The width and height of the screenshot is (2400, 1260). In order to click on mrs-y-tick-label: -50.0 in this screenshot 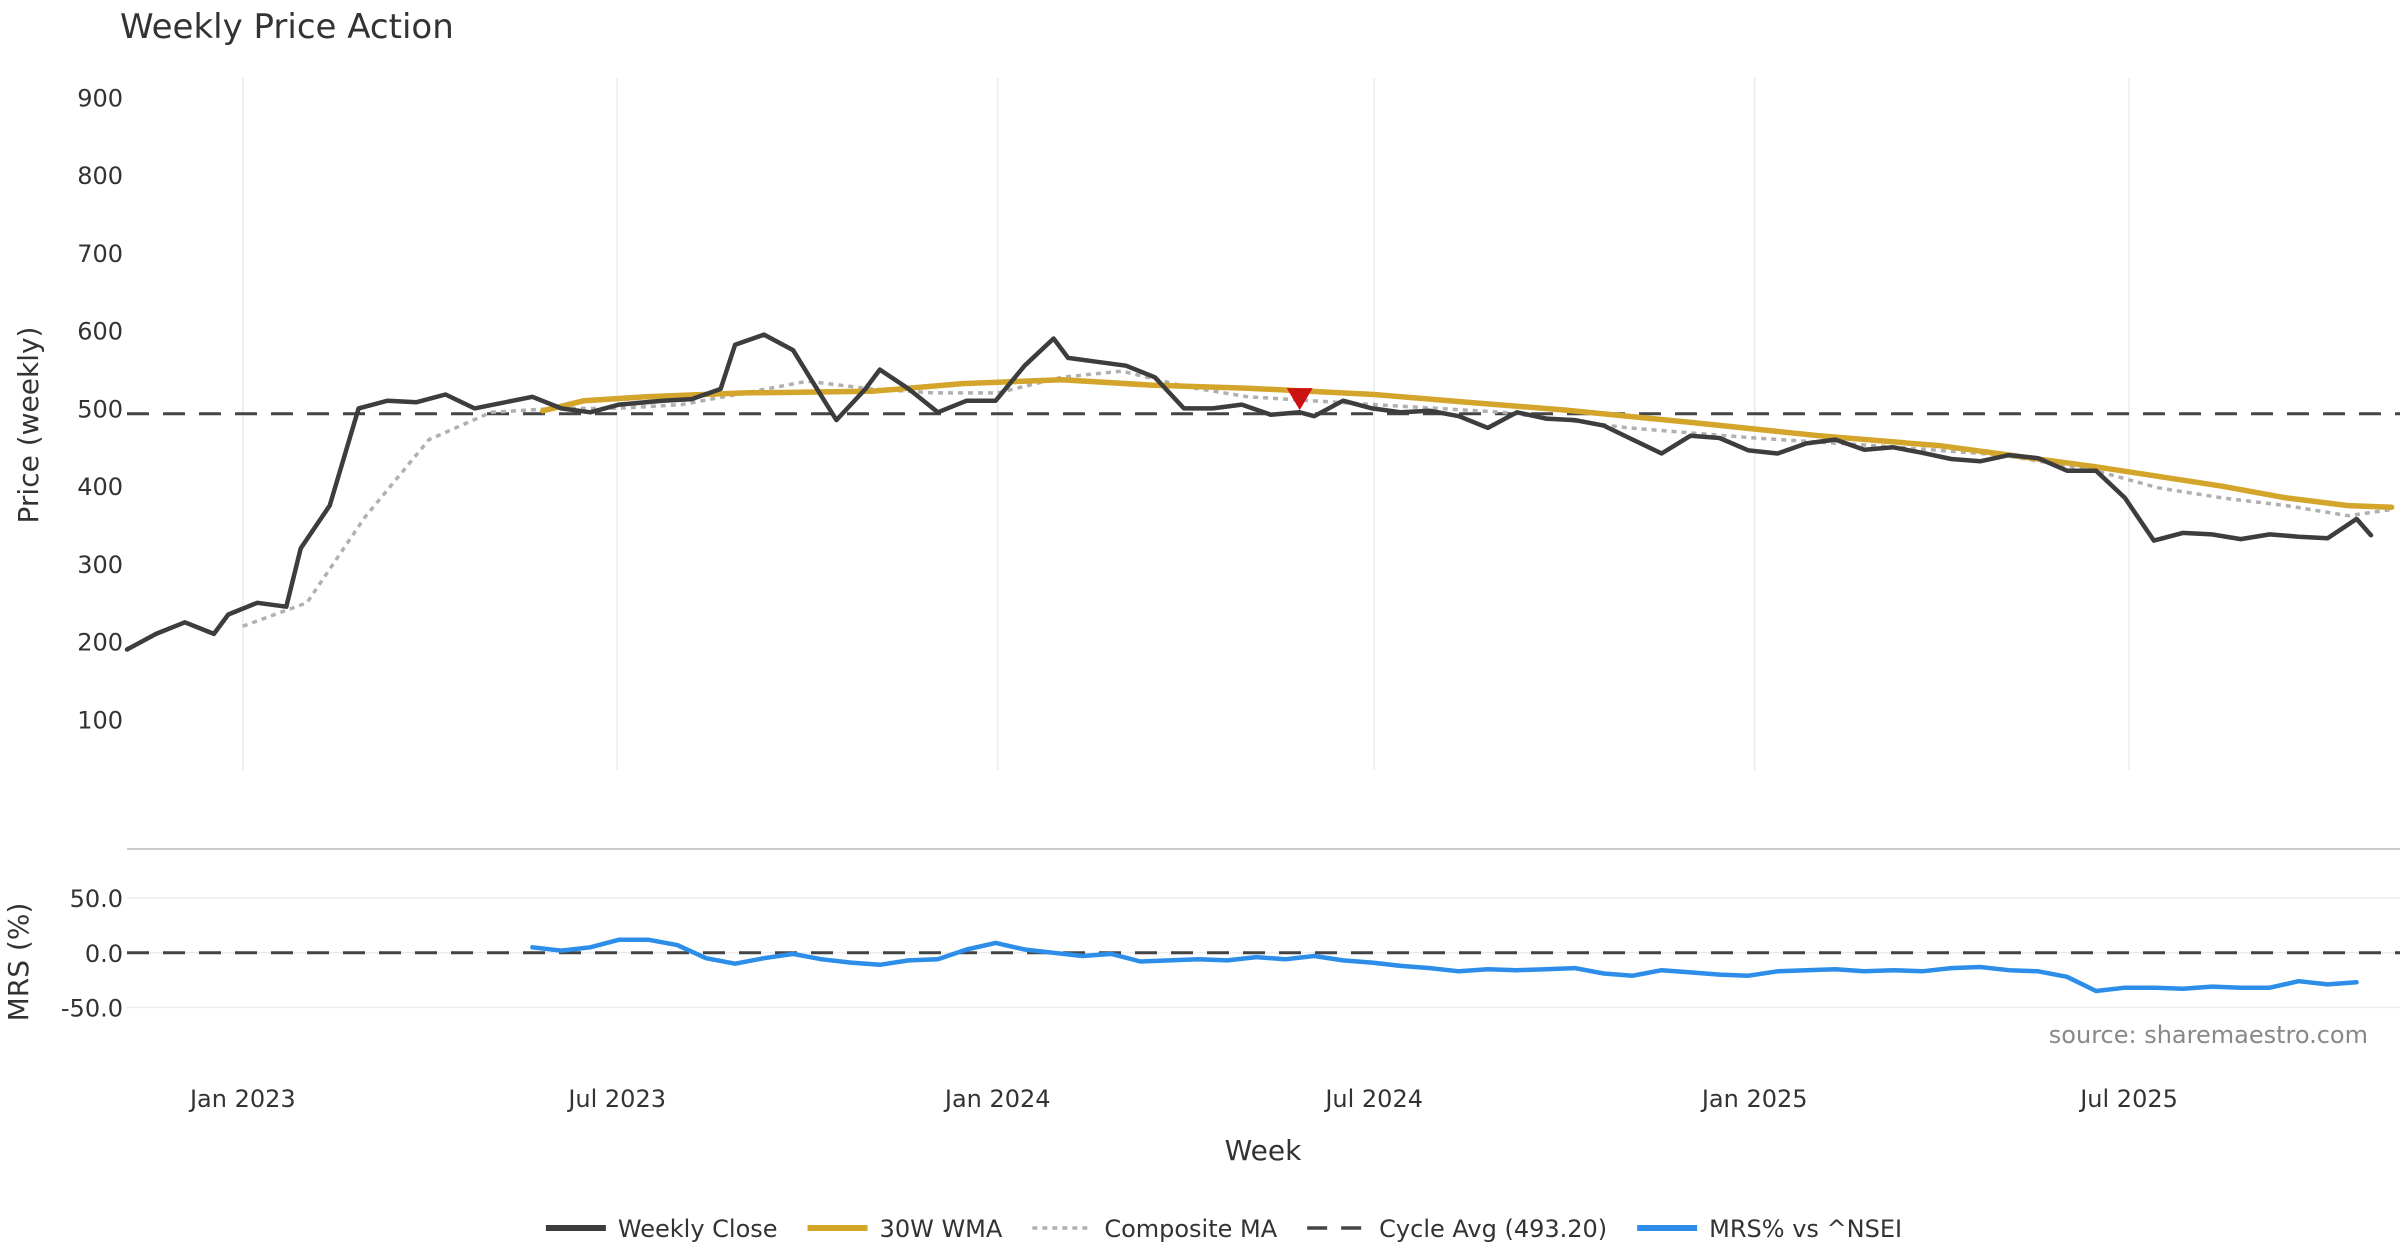, I will do `click(92, 1008)`.